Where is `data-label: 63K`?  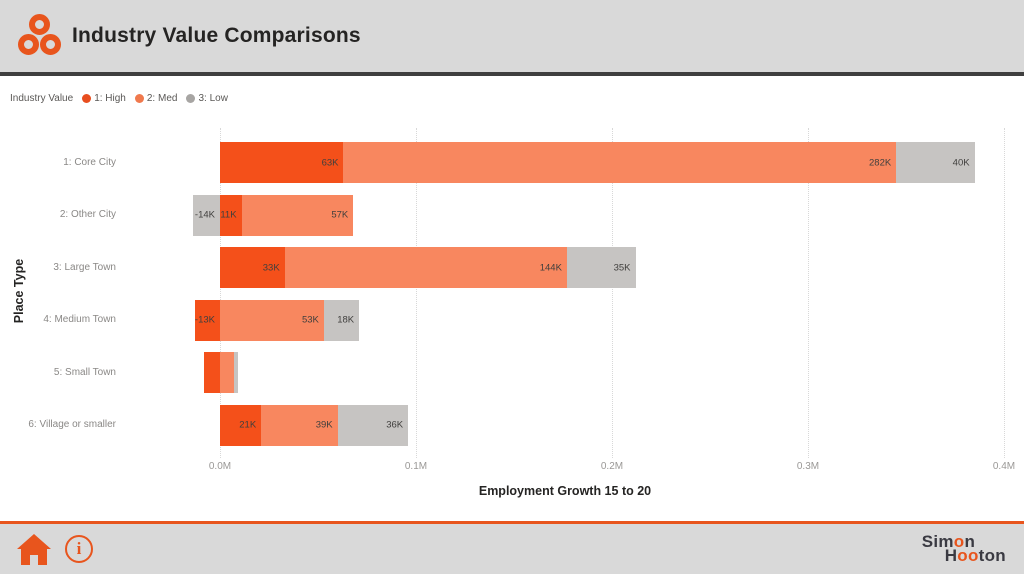
data-label: 63K is located at coordinates (330, 162).